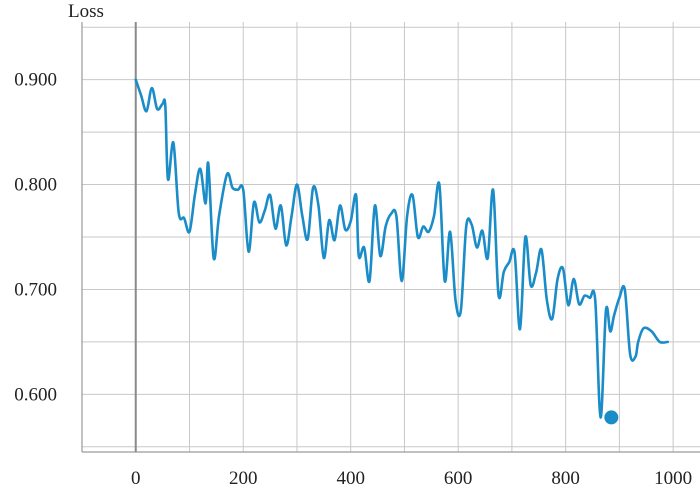 Image resolution: width=700 pixels, height=493 pixels. What do you see at coordinates (35, 238) in the screenshot?
I see `y-axis-ticks: 0.600 0.700 0.800 0.900` at bounding box center [35, 238].